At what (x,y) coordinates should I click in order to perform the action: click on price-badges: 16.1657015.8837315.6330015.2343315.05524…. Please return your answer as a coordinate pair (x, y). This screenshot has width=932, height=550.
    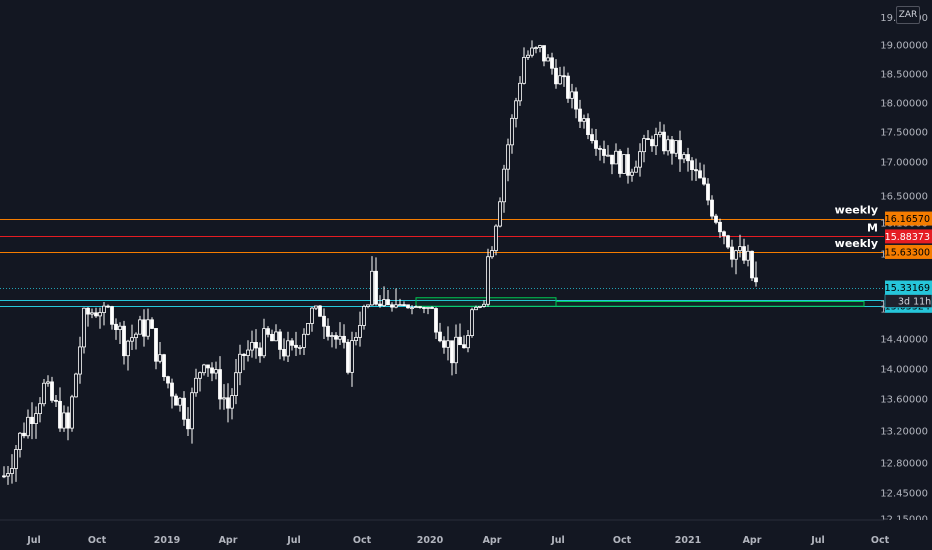
    Looking at the image, I should click on (908, 262).